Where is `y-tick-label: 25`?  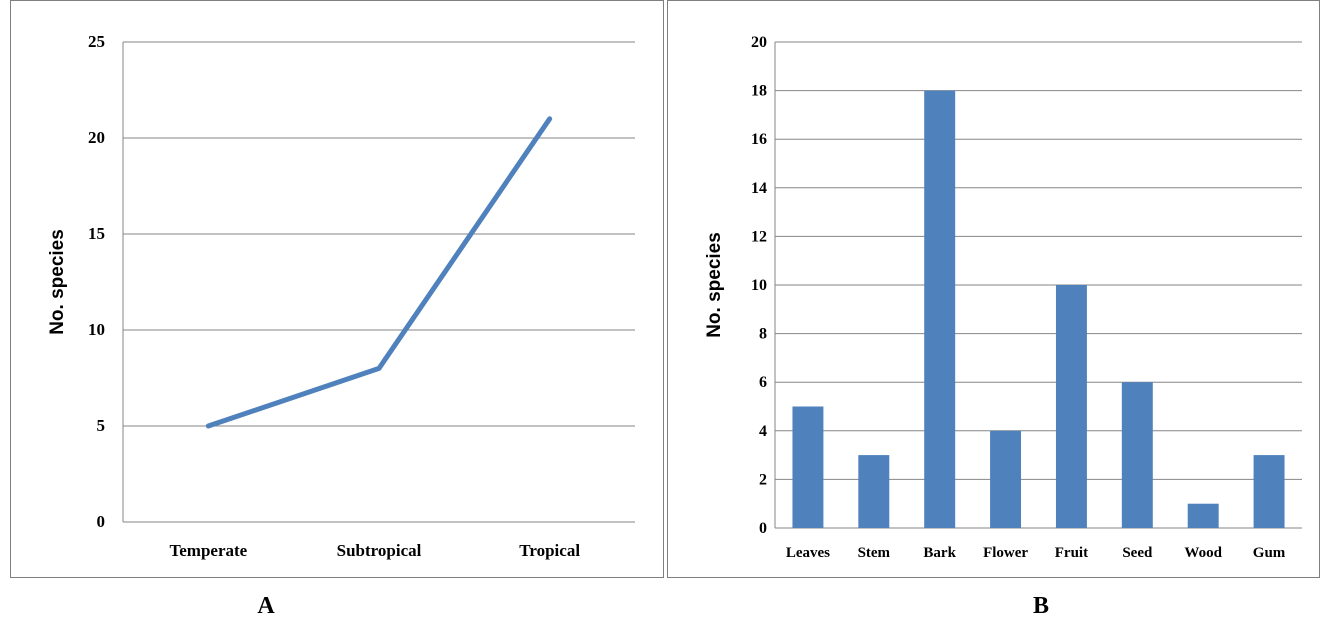
y-tick-label: 25 is located at coordinates (96, 41).